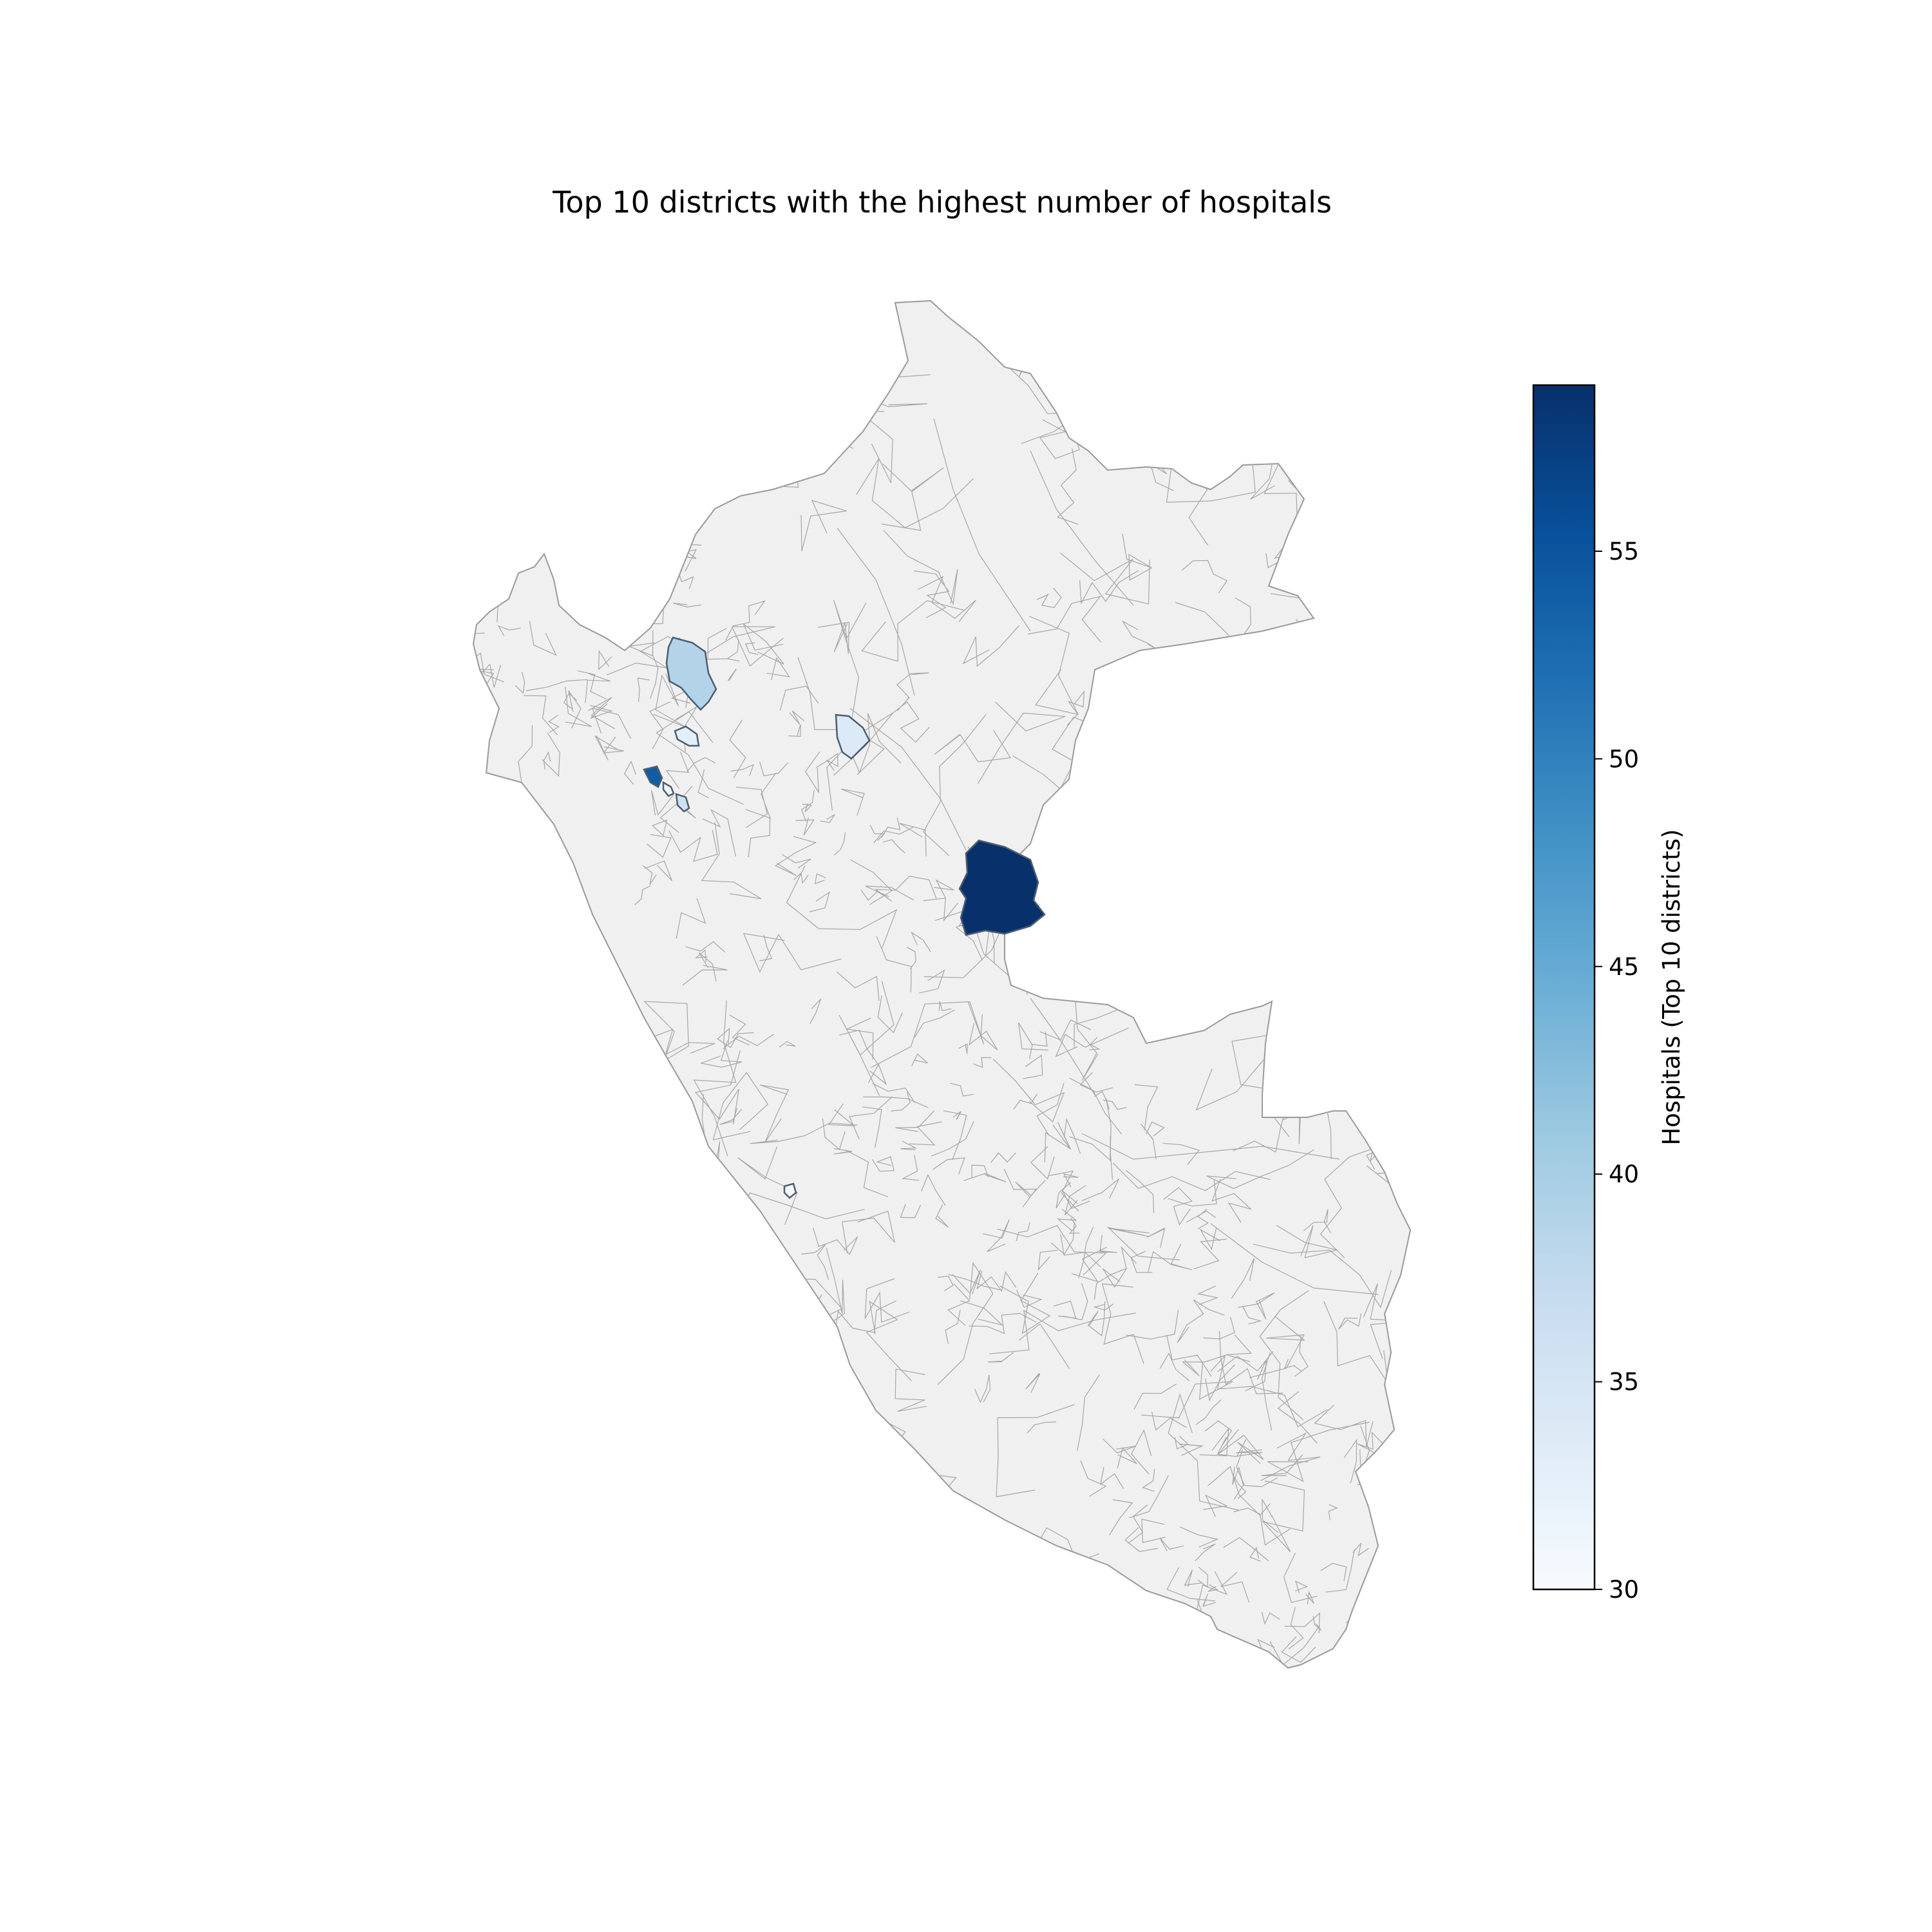 This screenshot has height=1932, width=1932. What do you see at coordinates (1624, 1382) in the screenshot?
I see `colorbar-tick-label: 35` at bounding box center [1624, 1382].